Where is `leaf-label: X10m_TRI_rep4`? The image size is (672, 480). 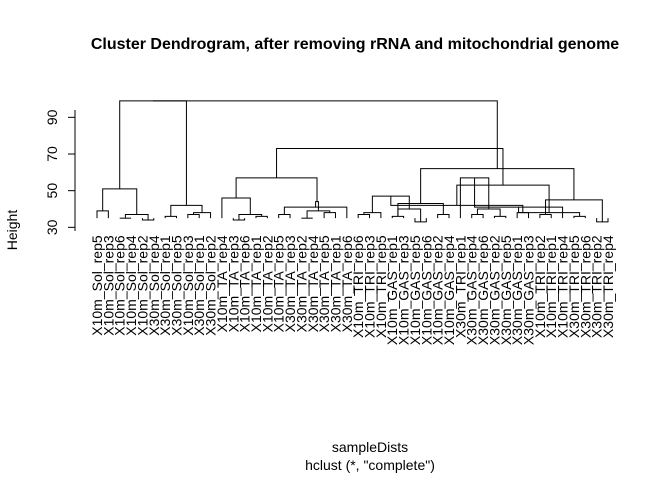
leaf-label: X10m_TRI_rep4 is located at coordinates (563, 286).